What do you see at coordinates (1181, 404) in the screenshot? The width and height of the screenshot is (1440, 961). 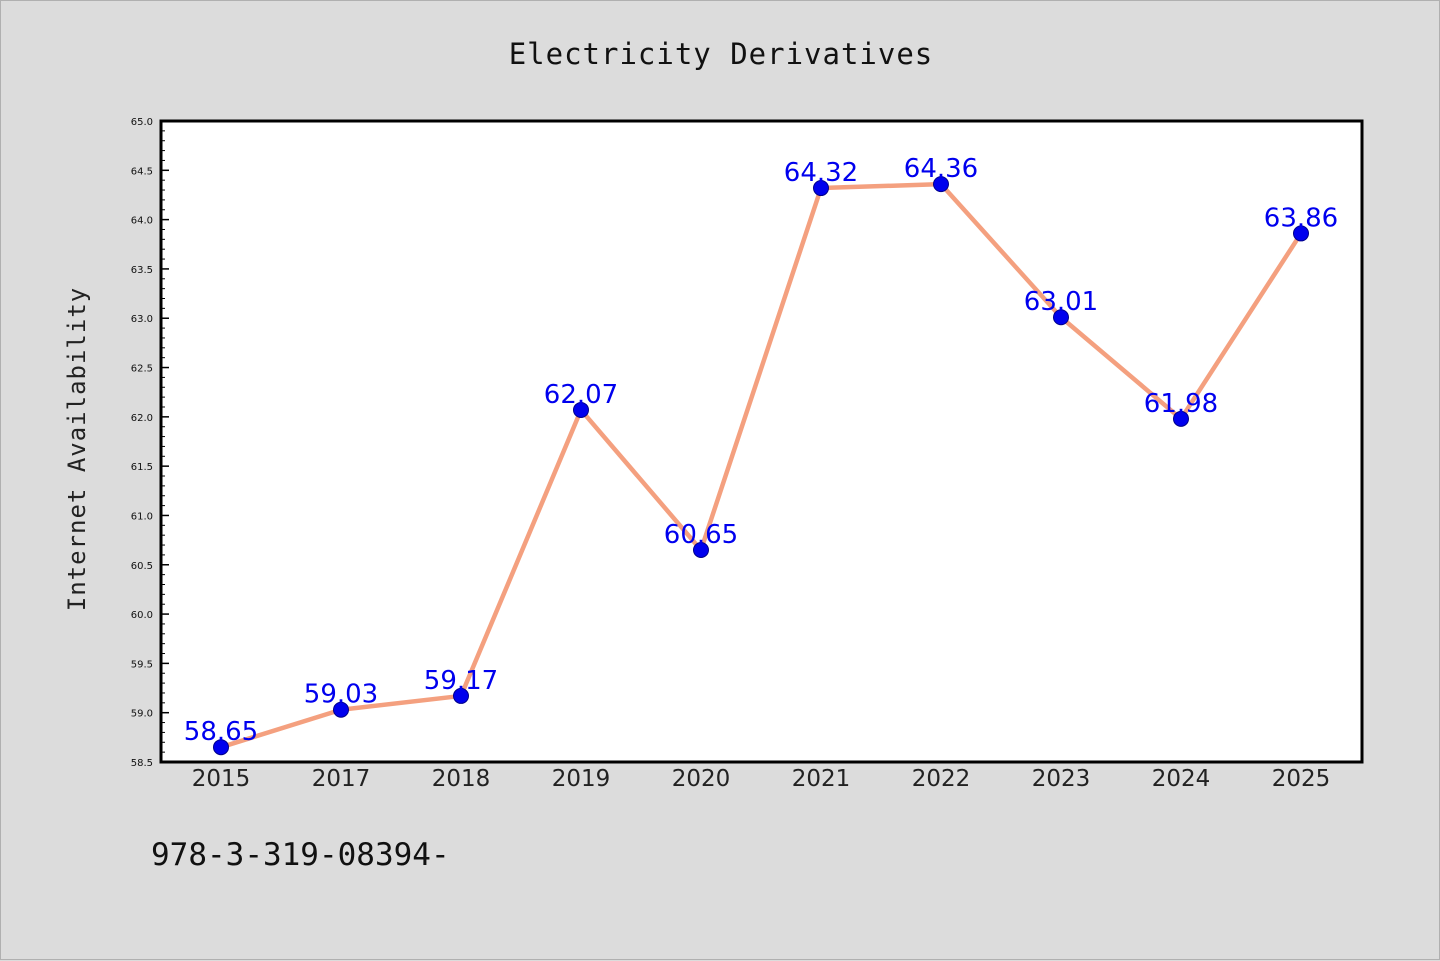 I see `data-label: 61.98` at bounding box center [1181, 404].